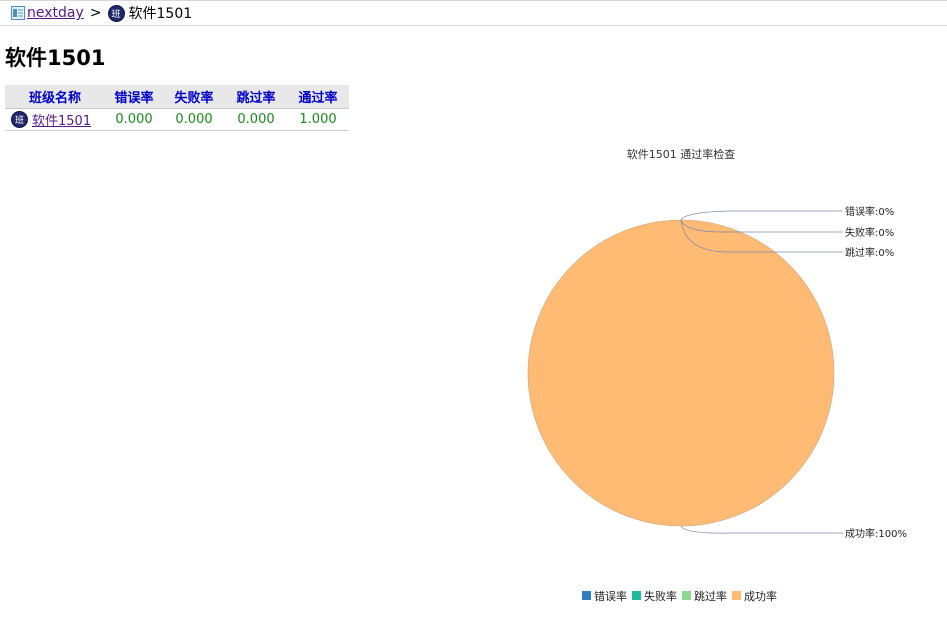 This screenshot has height=618, width=947. I want to click on error-rate-cell: 0.000, so click(134, 119).